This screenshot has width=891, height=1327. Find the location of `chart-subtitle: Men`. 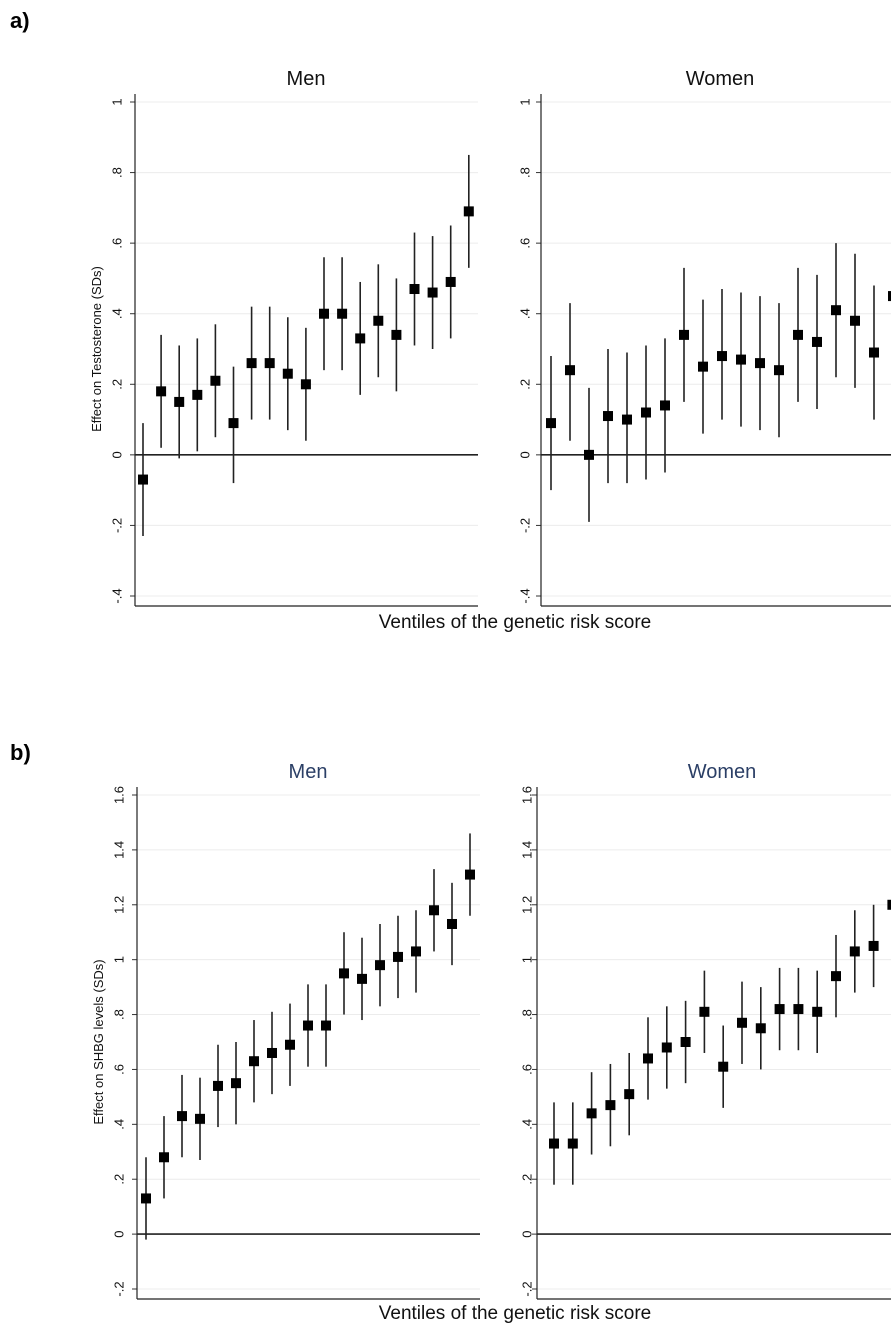

chart-subtitle: Men is located at coordinates (308, 772).